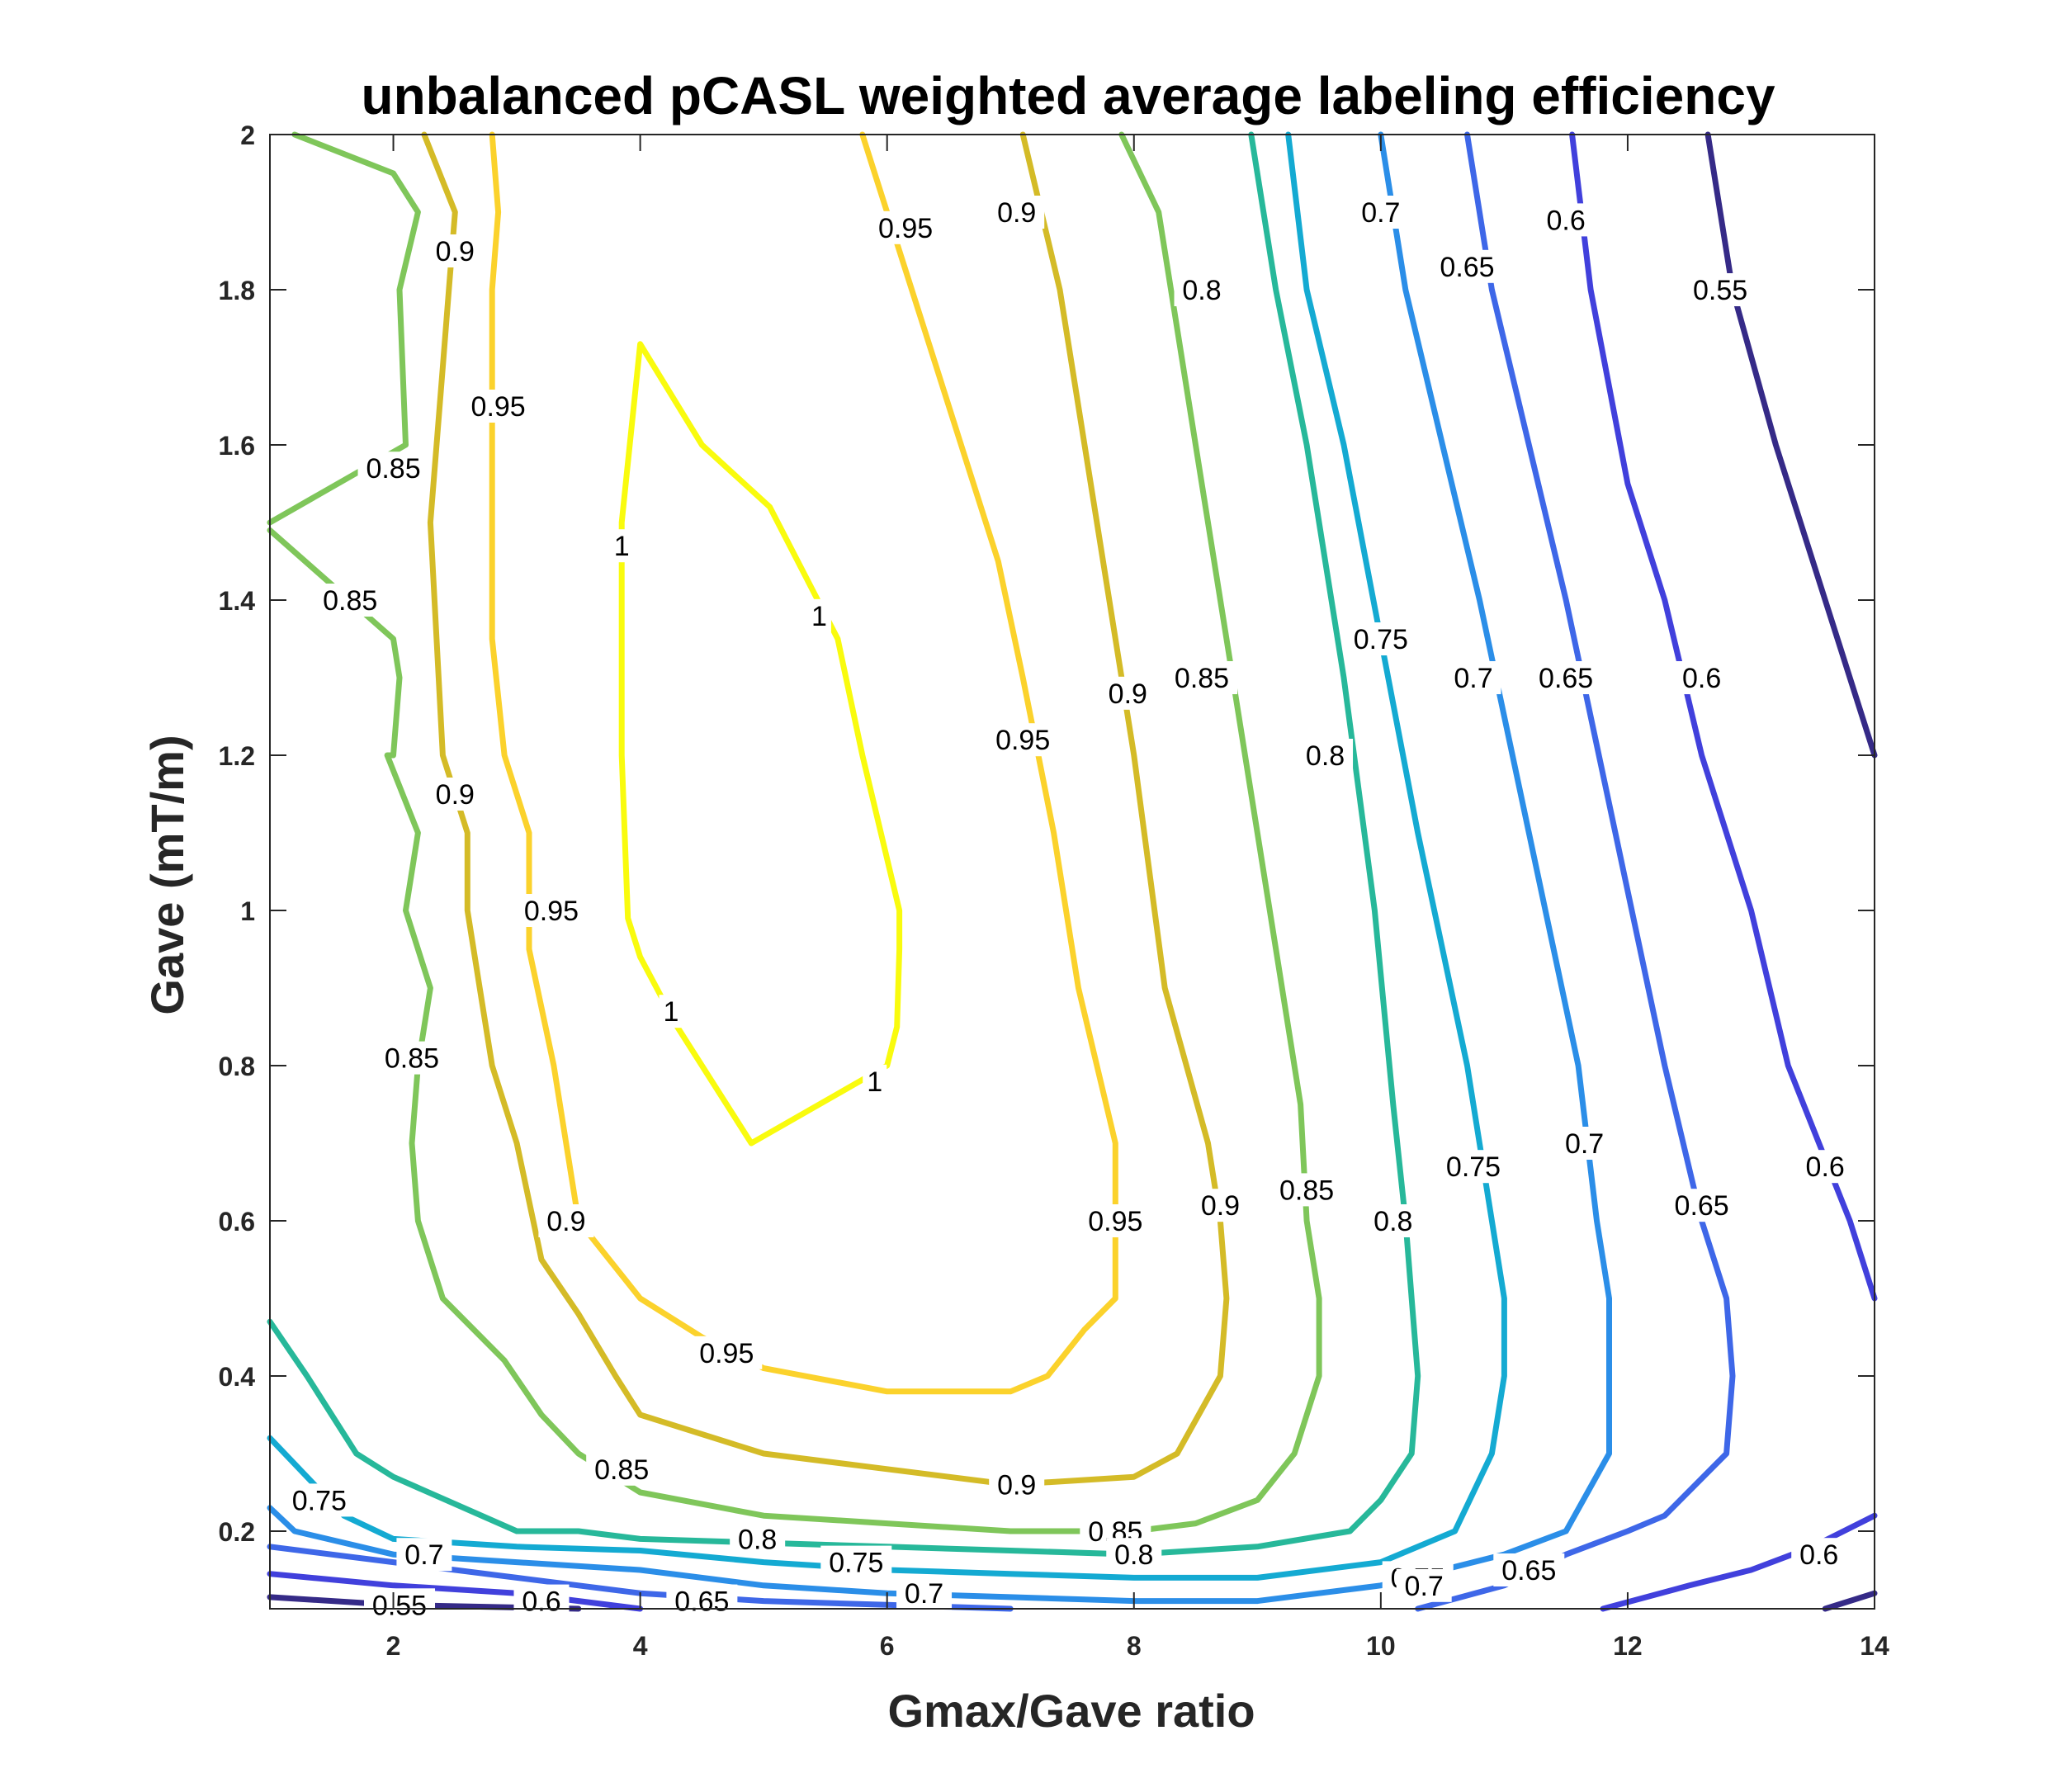 The image size is (2052, 1792). What do you see at coordinates (247, 911) in the screenshot?
I see `y-tick-label: 1` at bounding box center [247, 911].